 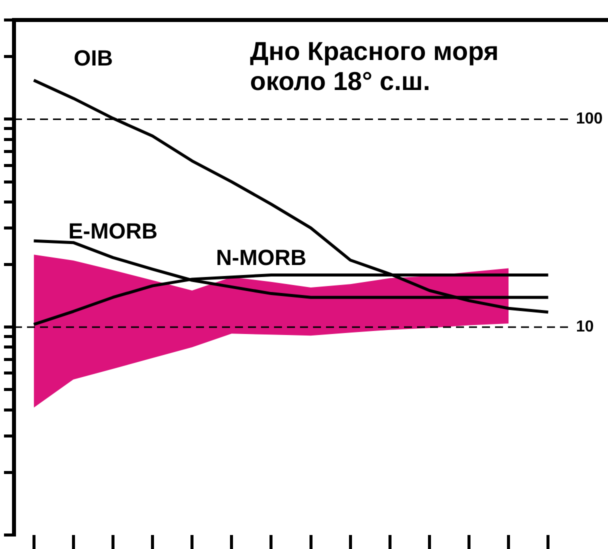 I want to click on y-tick-label: 100, so click(x=589, y=119).